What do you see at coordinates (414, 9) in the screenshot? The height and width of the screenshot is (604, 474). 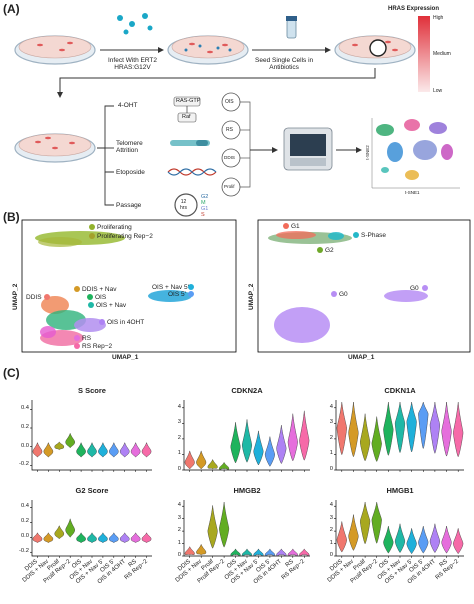 I see `legend-title: HRAS Expression` at bounding box center [414, 9].